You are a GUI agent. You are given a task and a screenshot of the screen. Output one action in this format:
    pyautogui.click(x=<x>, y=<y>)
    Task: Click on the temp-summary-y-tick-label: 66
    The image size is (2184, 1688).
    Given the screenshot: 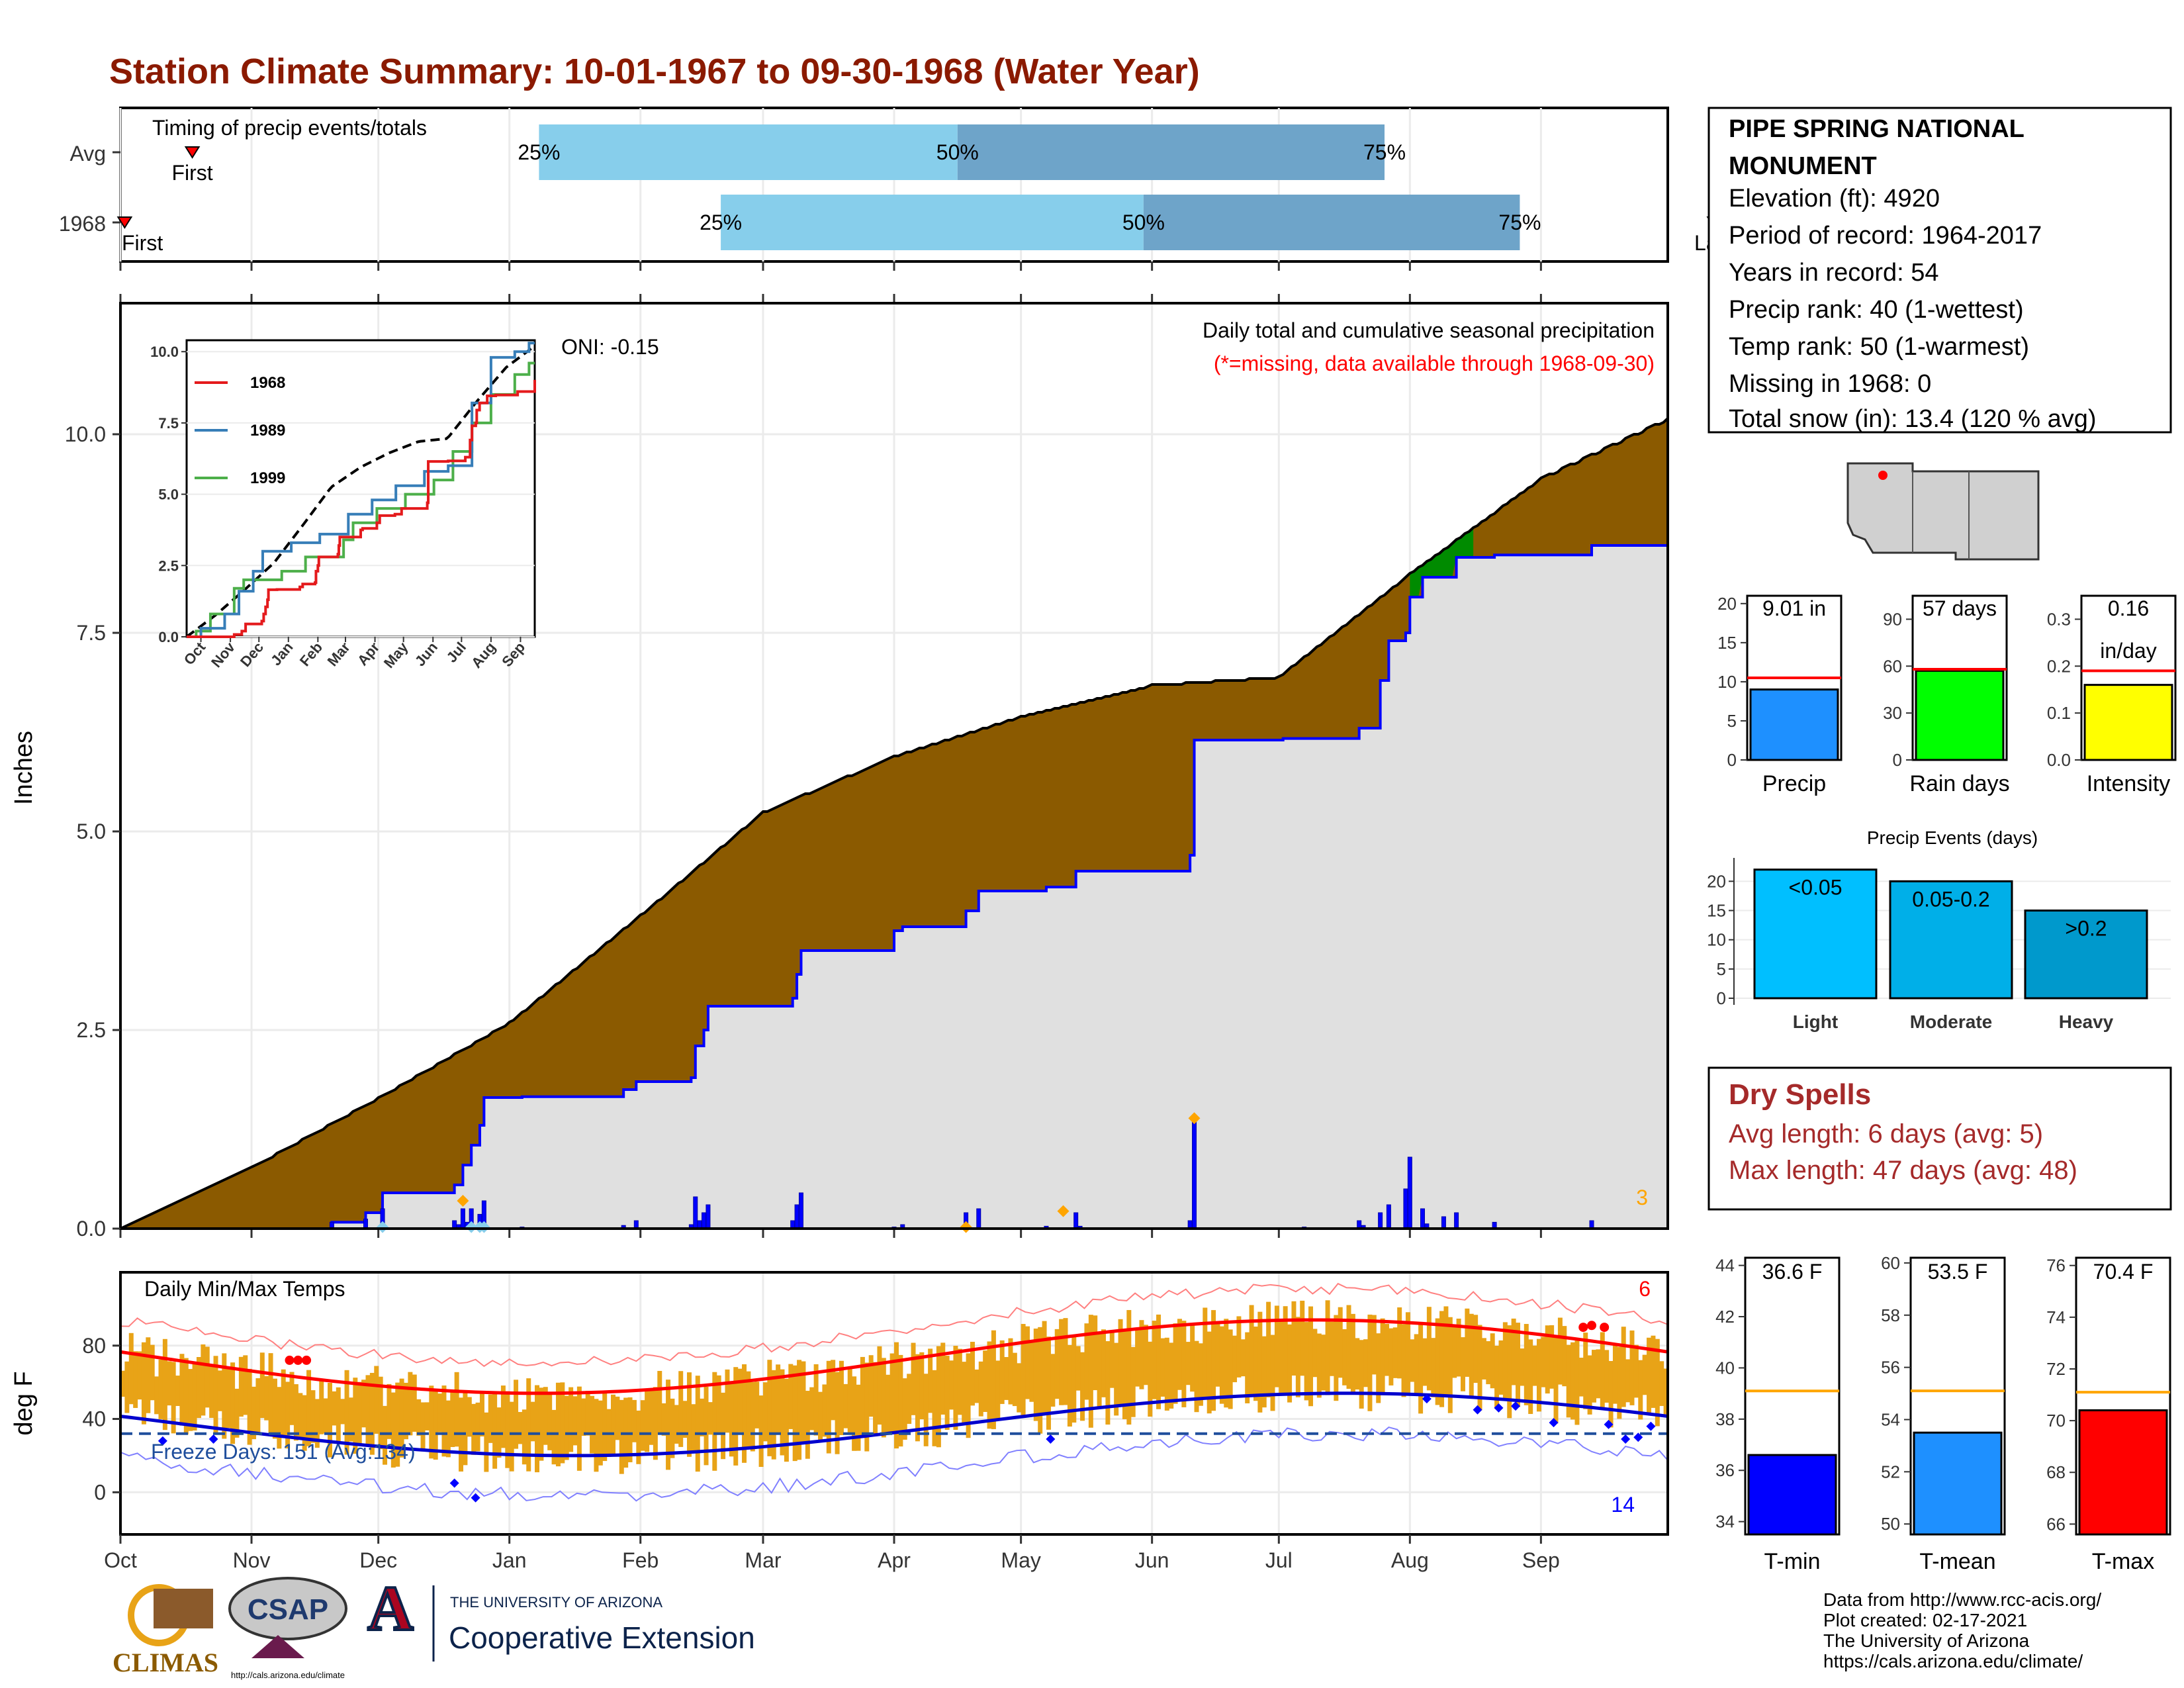 What is the action you would take?
    pyautogui.click(x=2056, y=1524)
    